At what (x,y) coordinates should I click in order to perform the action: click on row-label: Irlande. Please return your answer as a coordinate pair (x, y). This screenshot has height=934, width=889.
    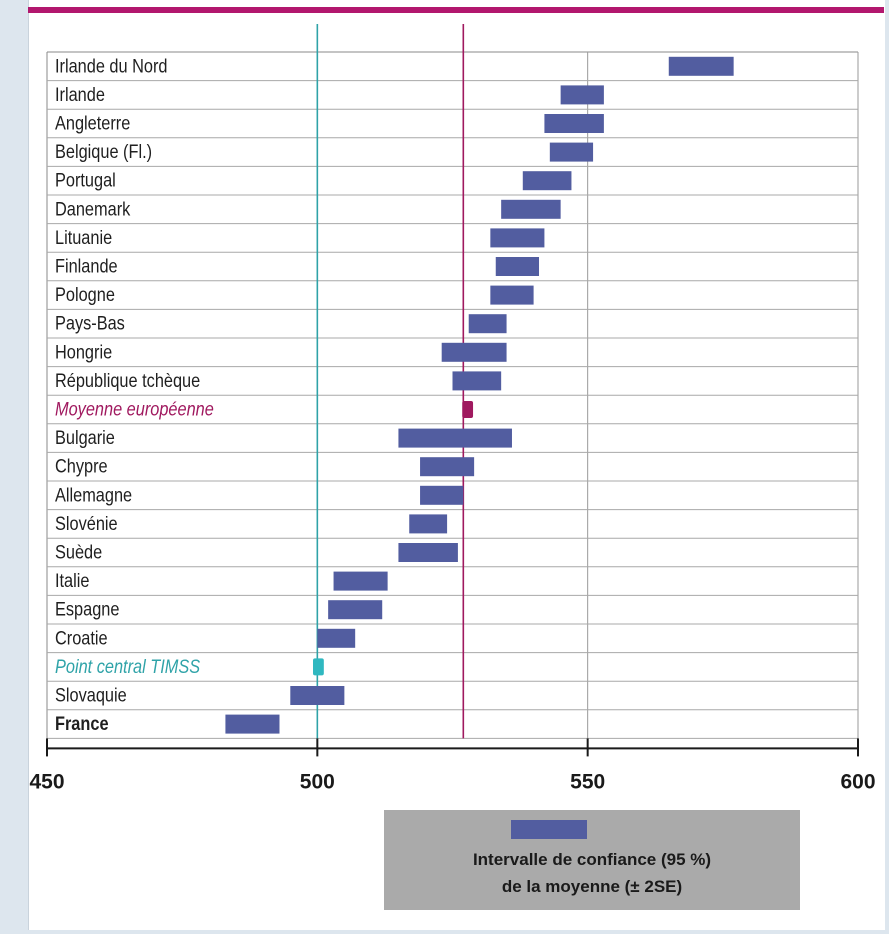
    Looking at the image, I should click on (80, 94).